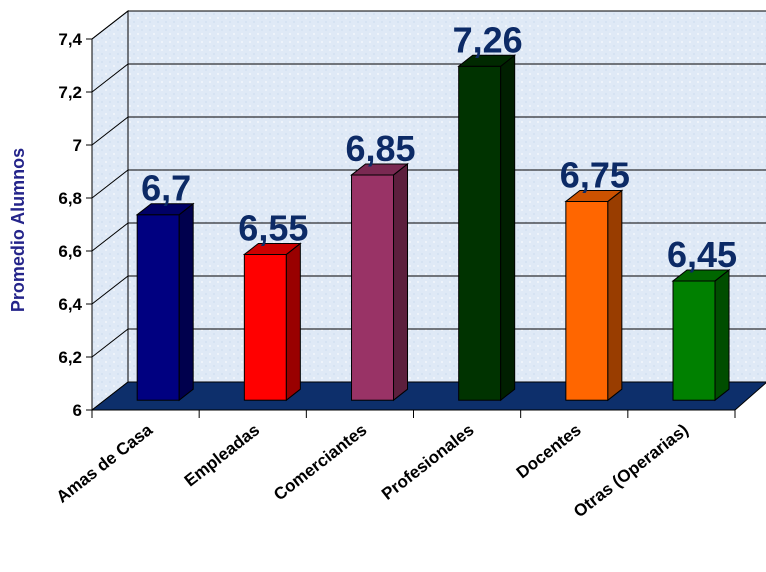 This screenshot has width=766, height=572. I want to click on data-label: 6,75, so click(595, 174).